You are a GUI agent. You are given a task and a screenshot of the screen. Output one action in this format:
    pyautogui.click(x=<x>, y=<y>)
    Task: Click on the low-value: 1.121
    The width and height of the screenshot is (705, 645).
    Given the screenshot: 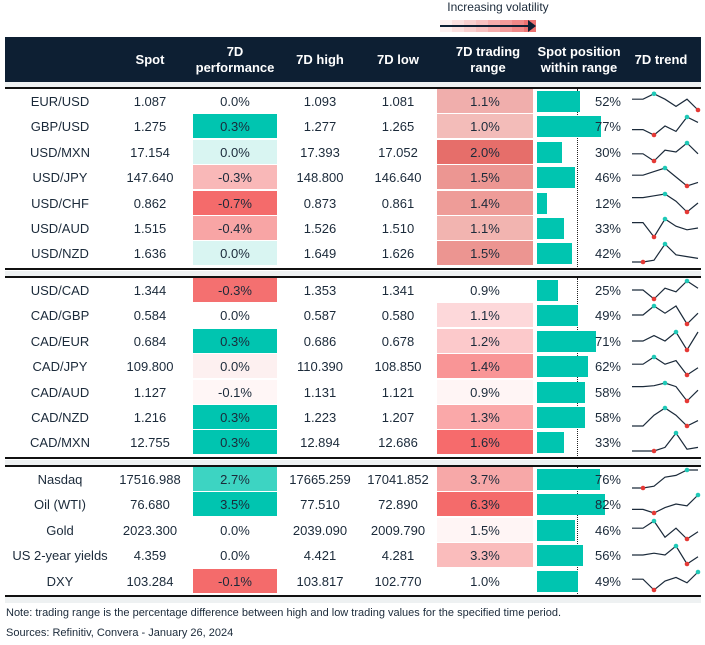 What is the action you would take?
    pyautogui.click(x=398, y=392)
    